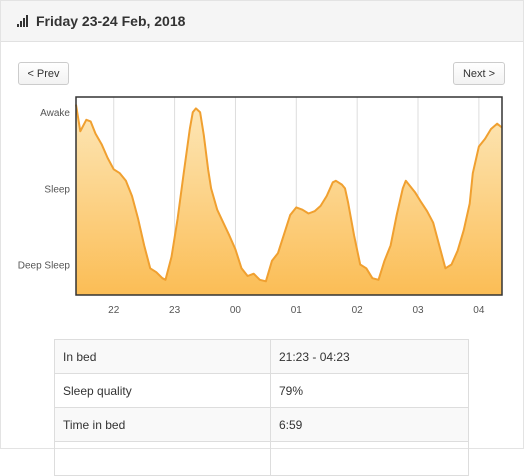  I want to click on signal-bars-icon, so click(22, 21).